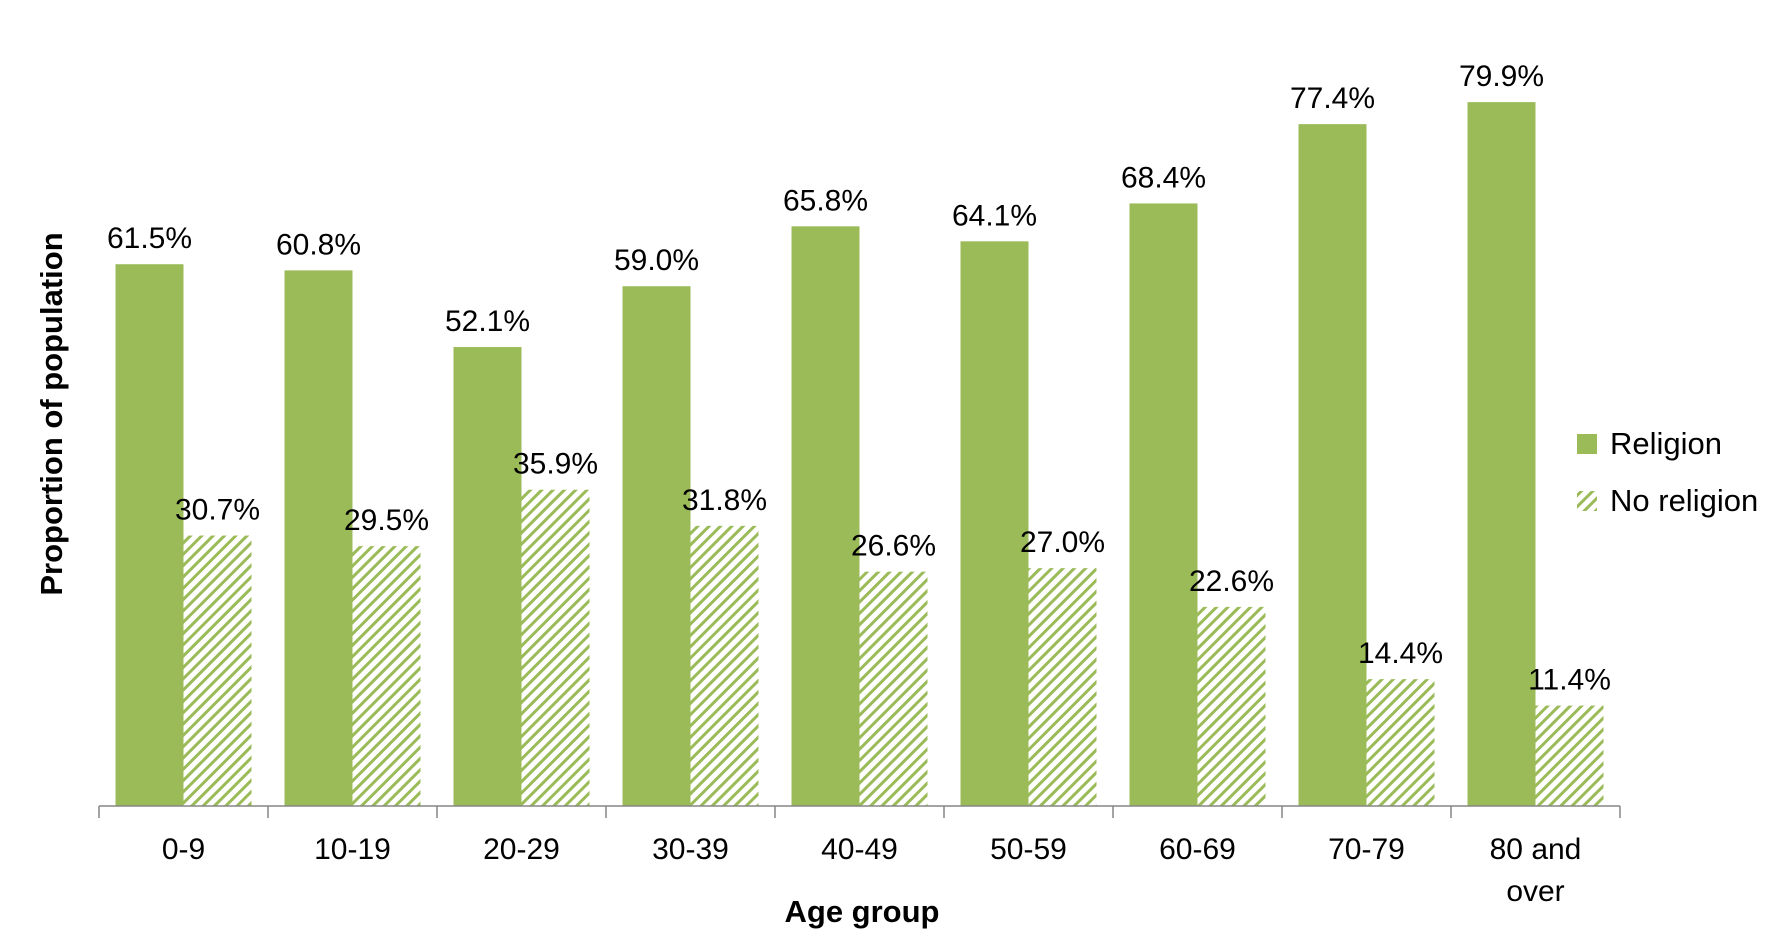 This screenshot has width=1791, height=945. I want to click on bar-no-religion-80-and-over, so click(1569, 755).